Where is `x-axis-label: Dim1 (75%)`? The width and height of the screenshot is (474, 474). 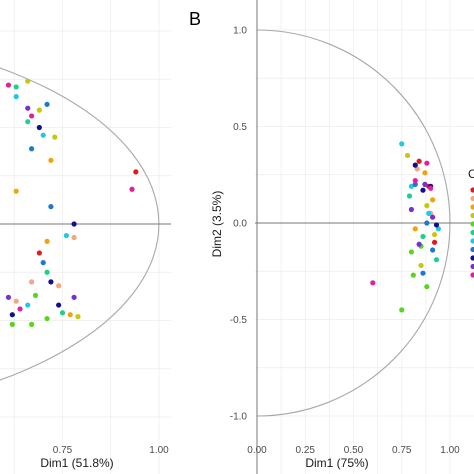
x-axis-label: Dim1 (75%) is located at coordinates (336, 463).